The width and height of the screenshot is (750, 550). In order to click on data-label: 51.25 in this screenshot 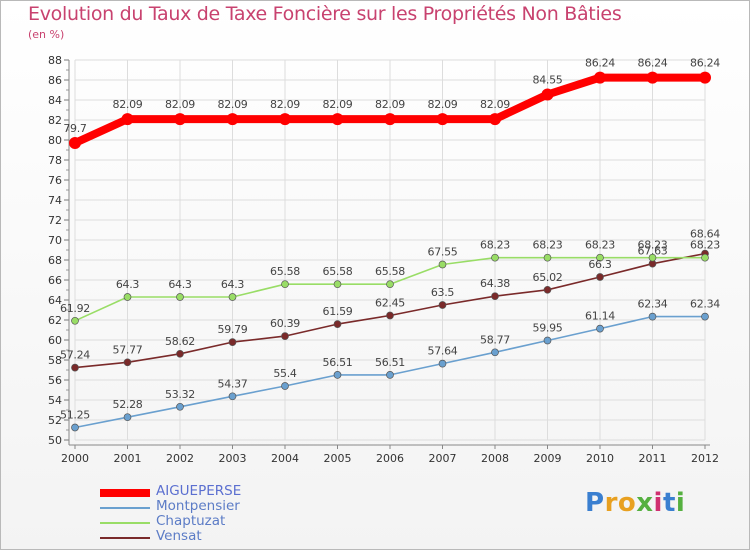, I will do `click(75, 415)`.